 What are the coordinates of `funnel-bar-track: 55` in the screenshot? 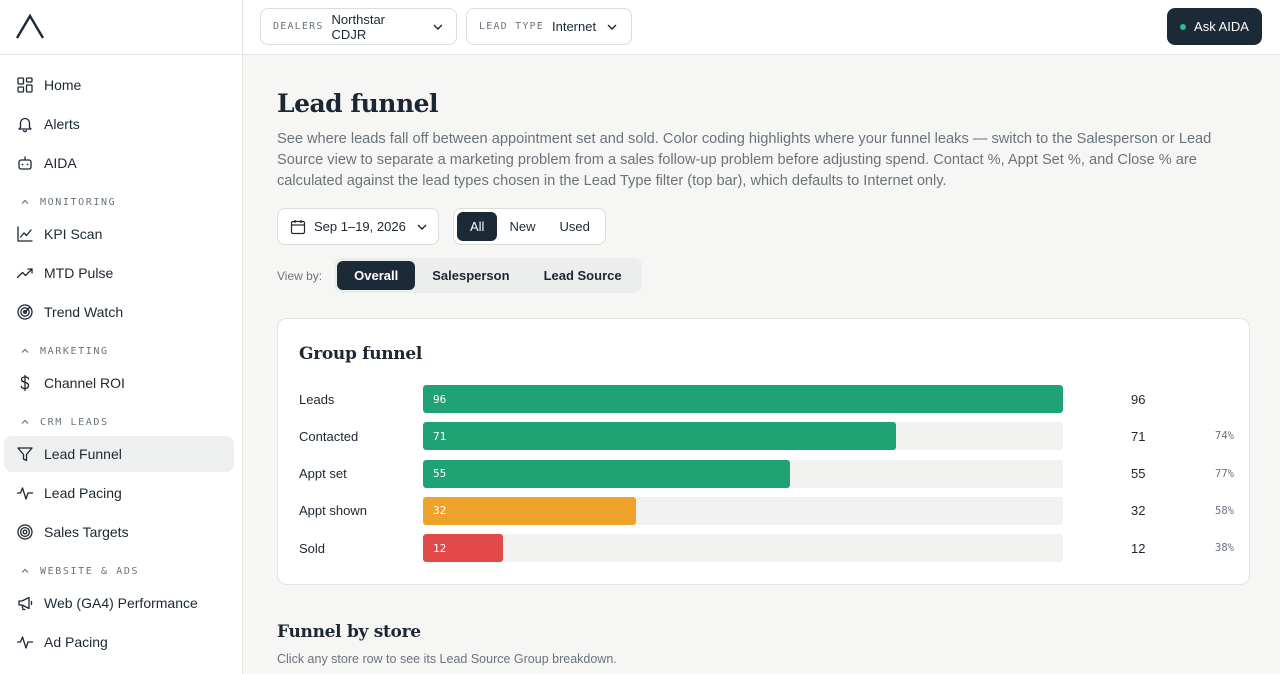 It's located at (743, 473).